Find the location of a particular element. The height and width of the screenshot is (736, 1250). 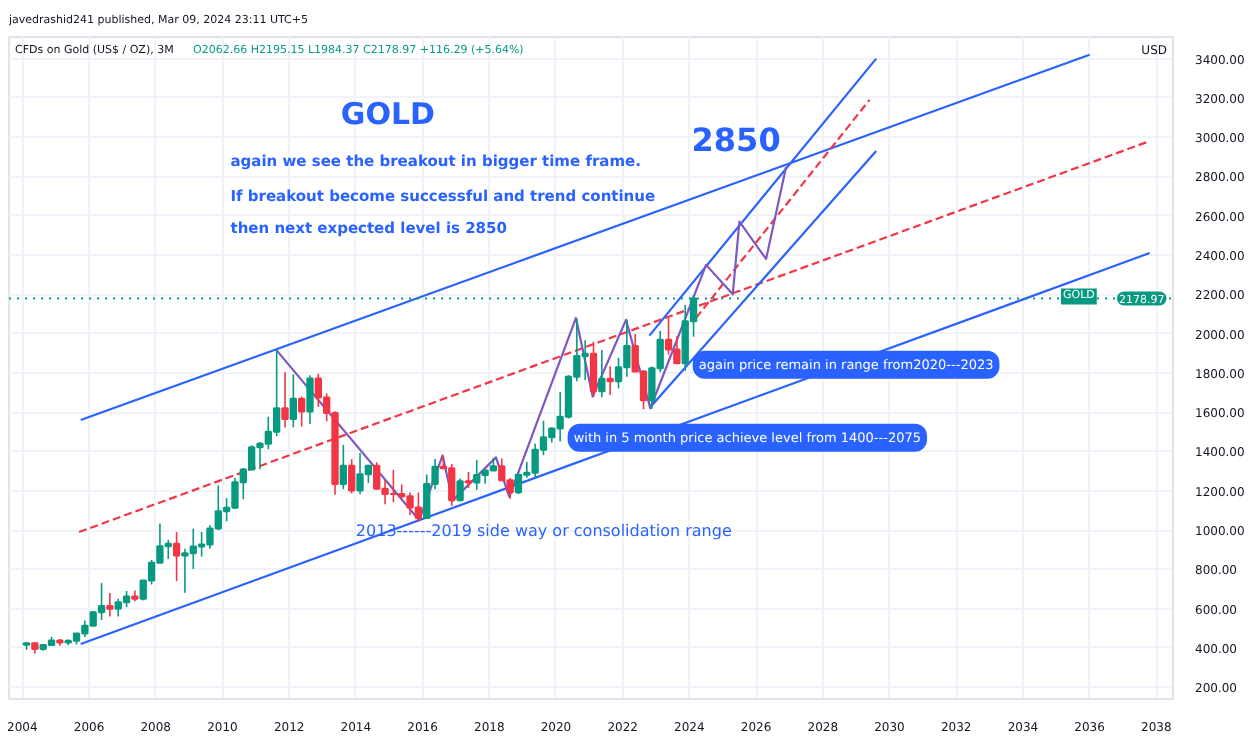

annotation: GOLD is located at coordinates (387, 114).